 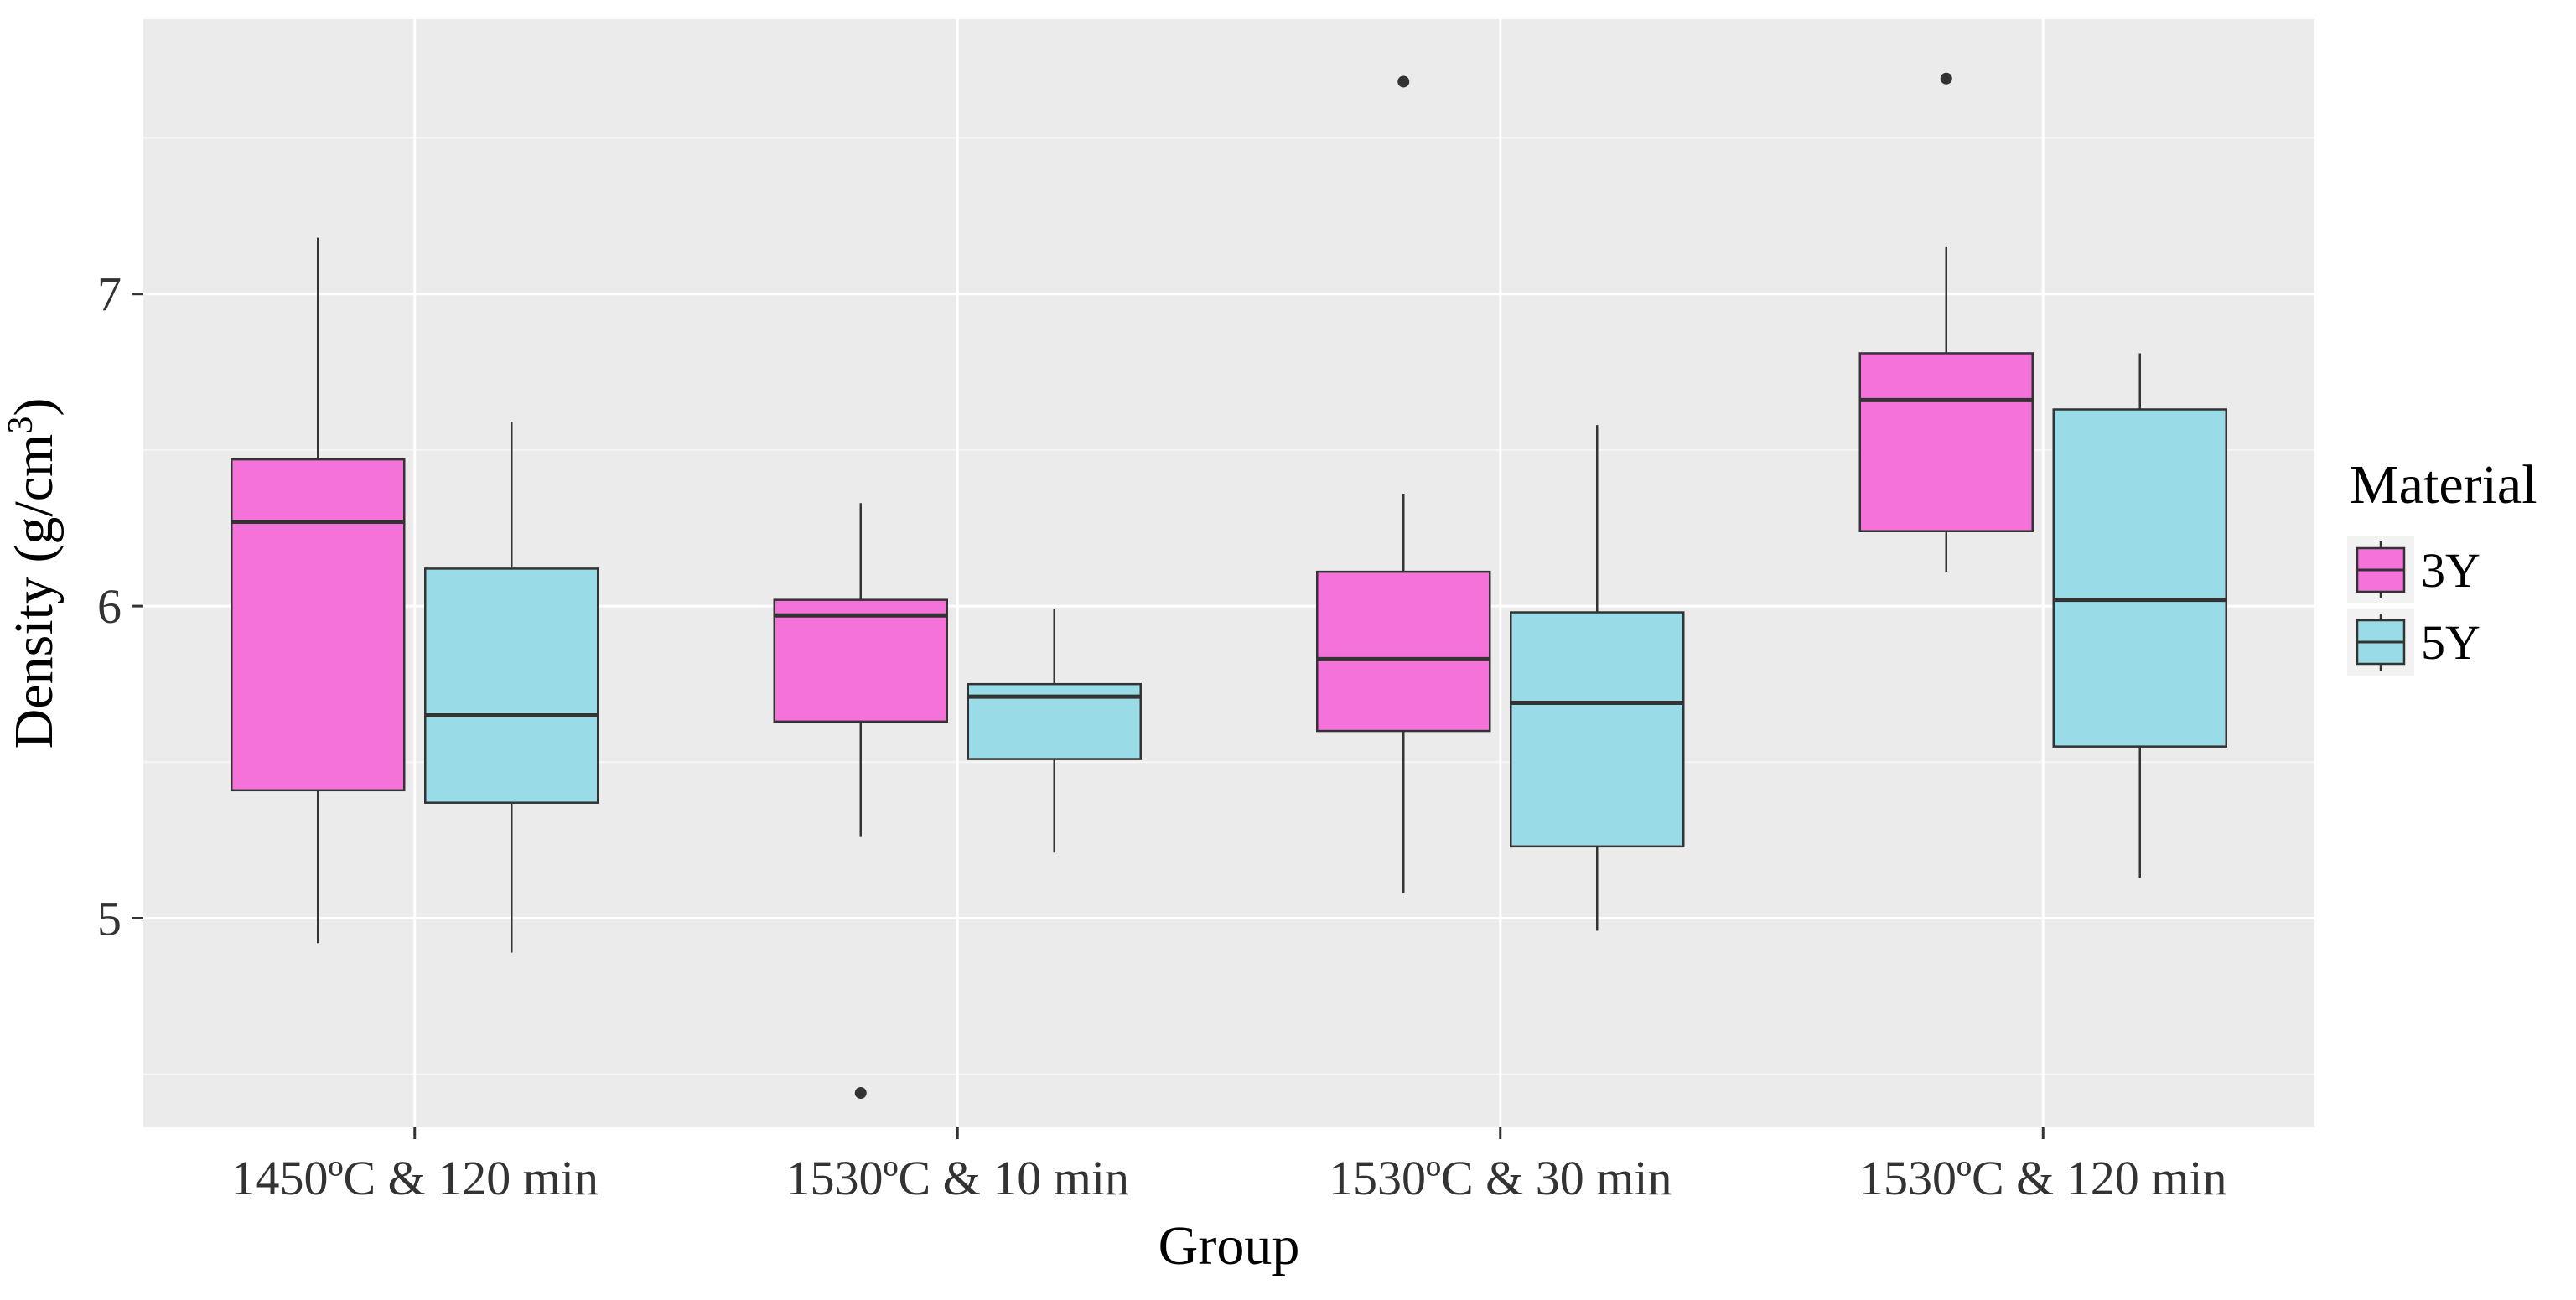 What do you see at coordinates (34, 407) in the screenshot?
I see `y-axis-title-close: )` at bounding box center [34, 407].